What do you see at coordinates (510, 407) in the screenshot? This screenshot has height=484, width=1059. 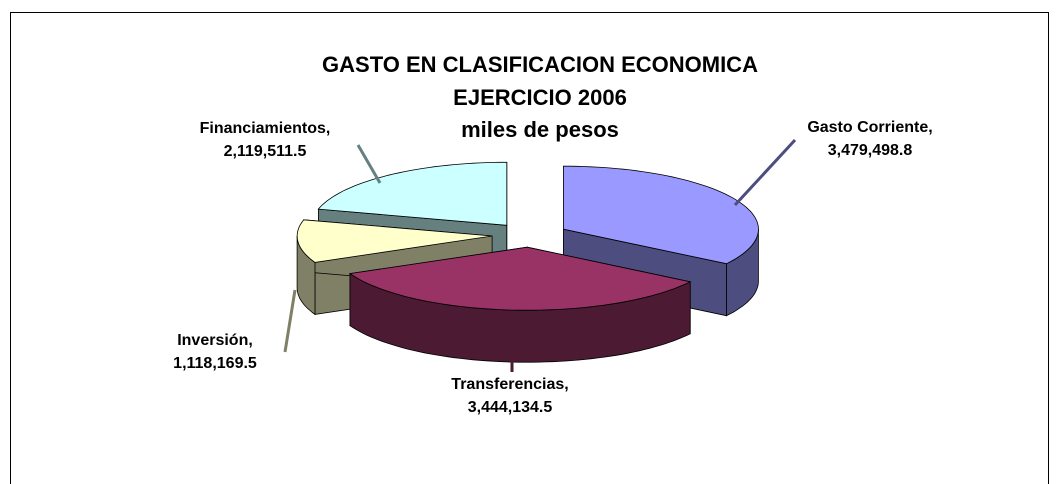 I see `value-label: 3,444,134.5` at bounding box center [510, 407].